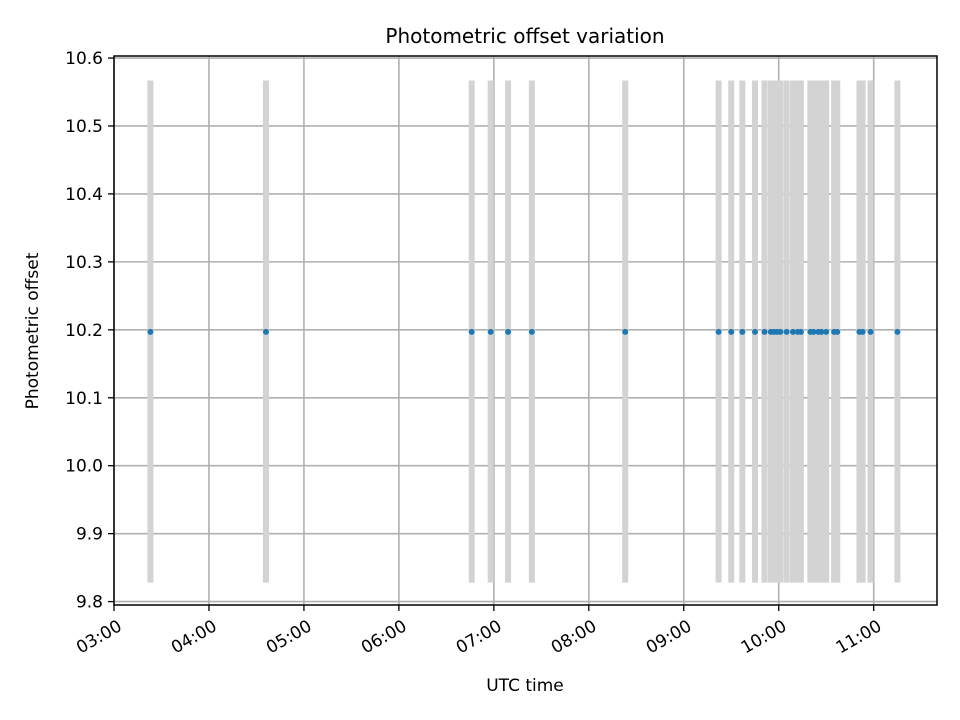 This screenshot has height=720, width=960. I want to click on y-tick-label: 10.5, so click(84, 127).